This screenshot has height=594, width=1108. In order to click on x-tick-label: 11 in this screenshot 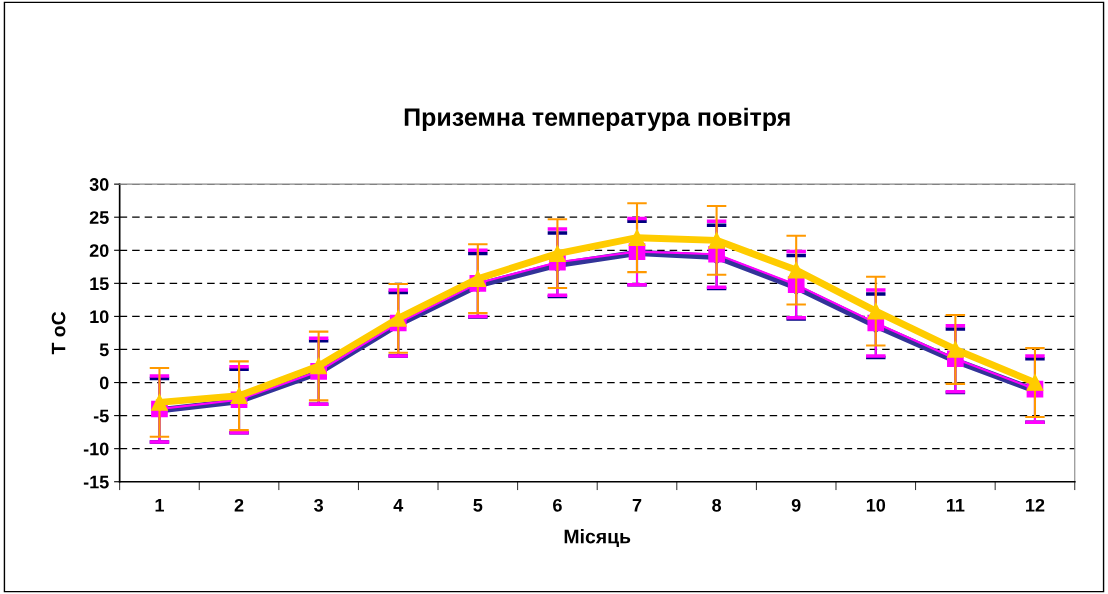, I will do `click(955, 505)`.